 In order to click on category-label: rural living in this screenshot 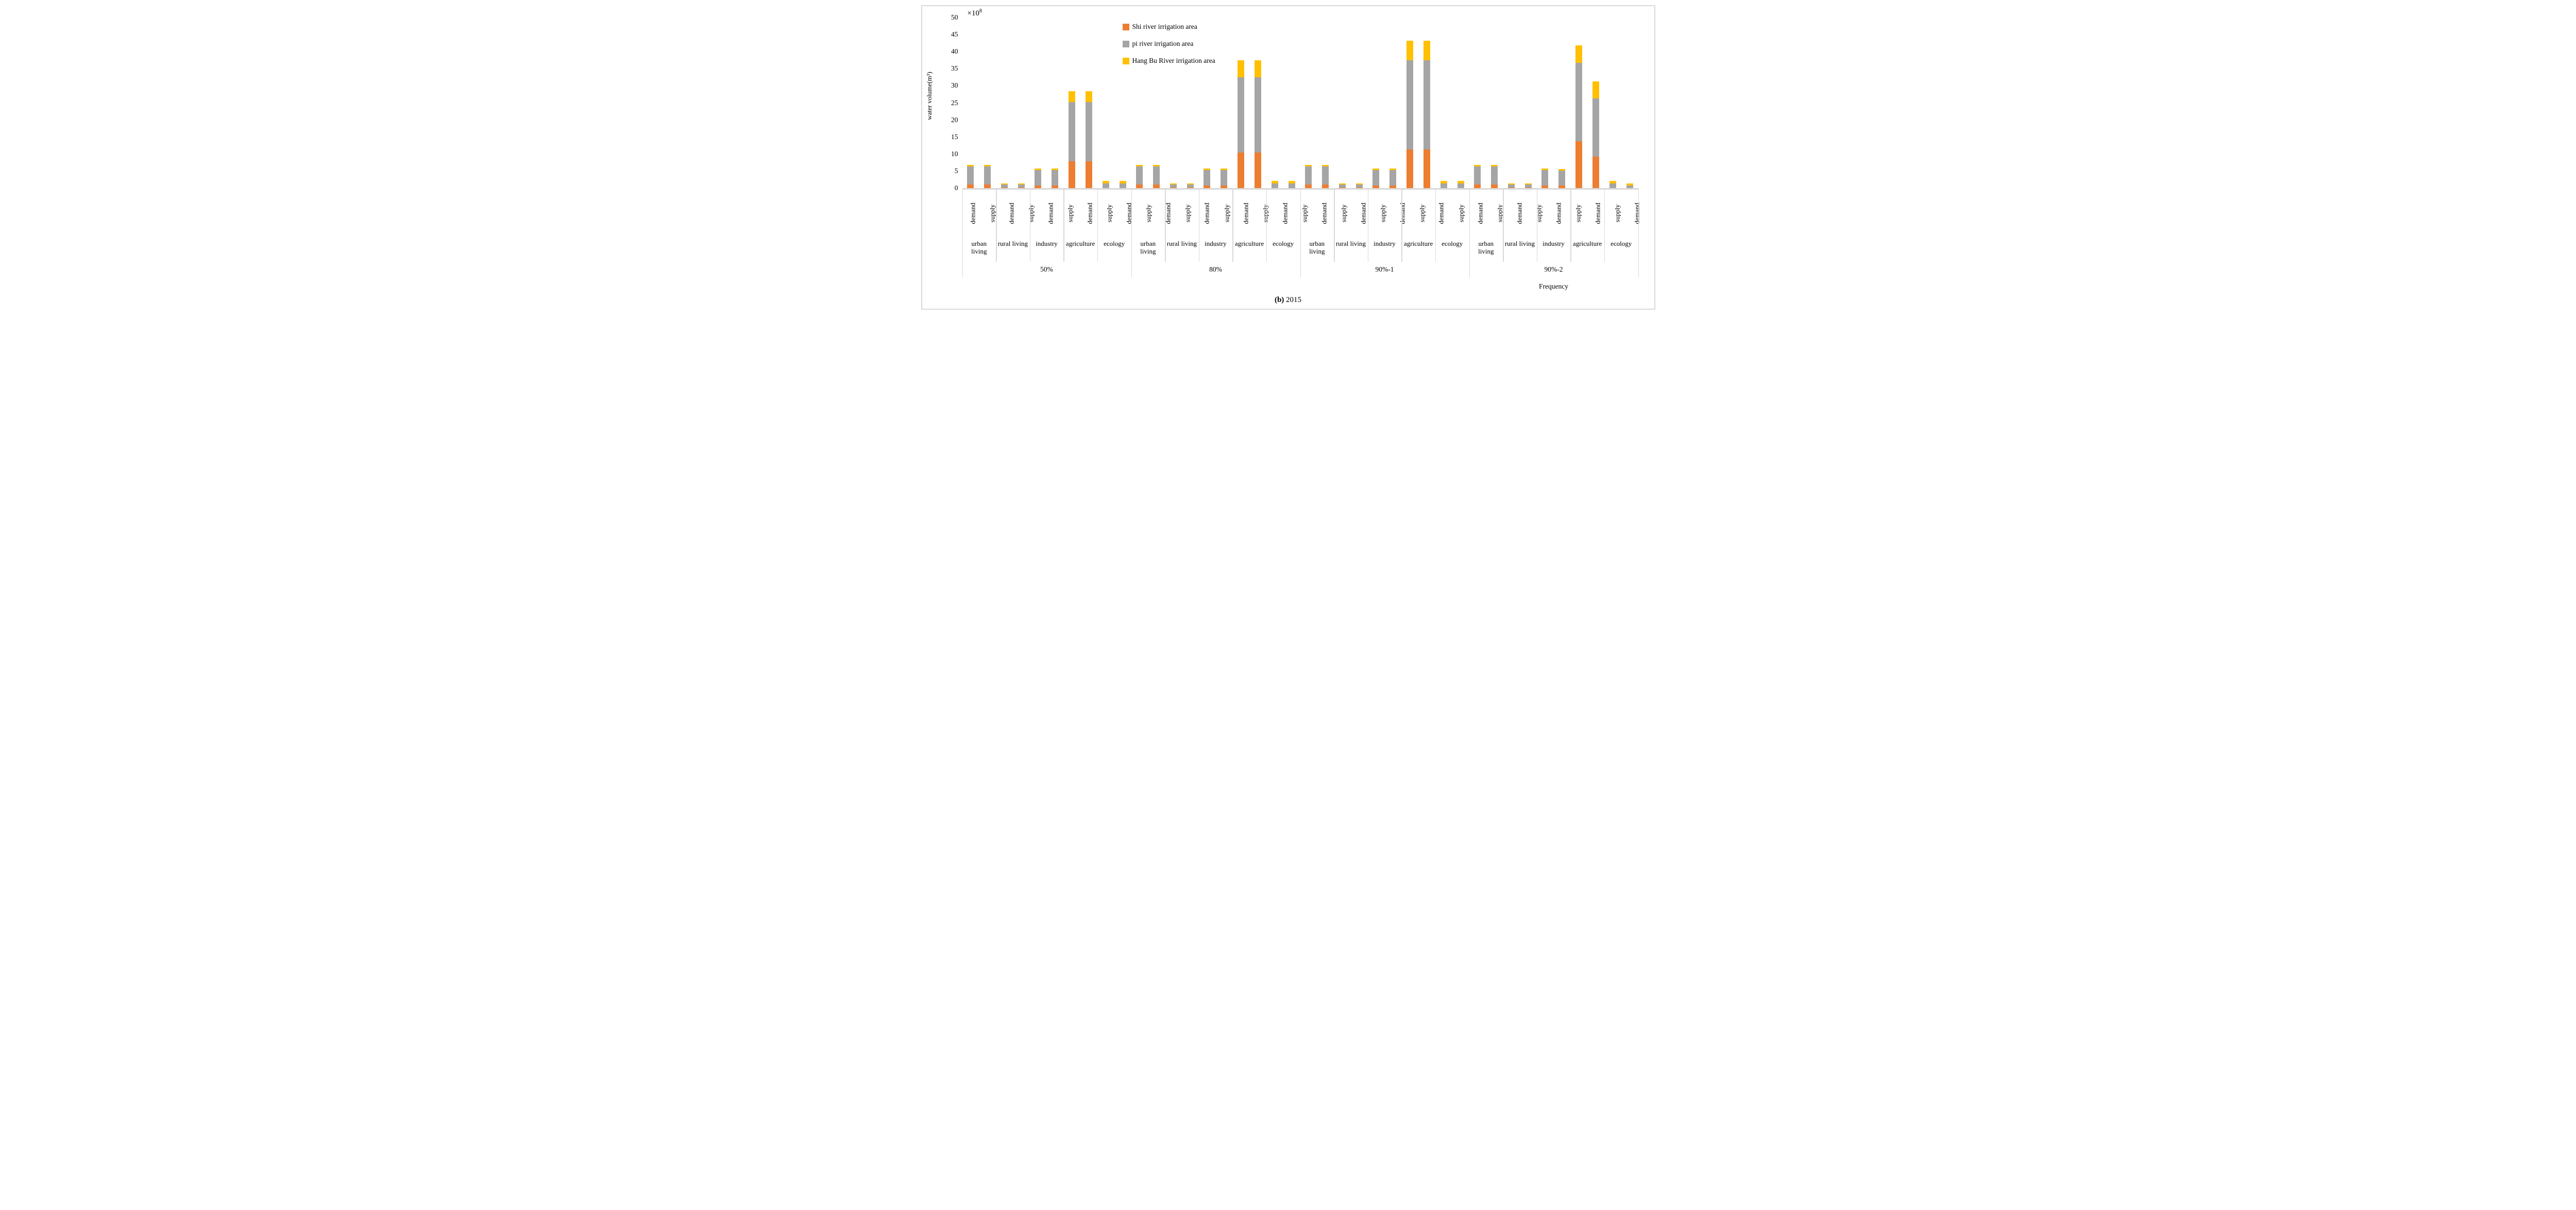, I will do `click(1182, 250)`.